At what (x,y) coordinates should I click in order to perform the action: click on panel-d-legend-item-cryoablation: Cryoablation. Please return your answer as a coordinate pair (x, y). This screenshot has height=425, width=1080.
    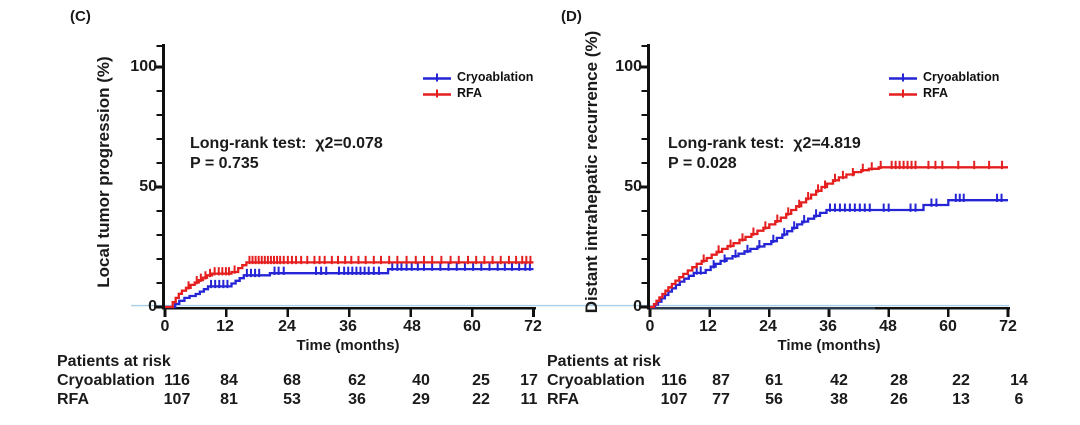
    Looking at the image, I should click on (943, 77).